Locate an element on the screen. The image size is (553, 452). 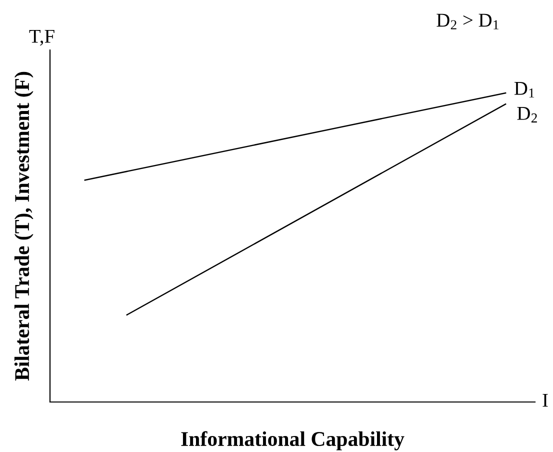
series-label: D$_{2}$ is located at coordinates (527, 114).